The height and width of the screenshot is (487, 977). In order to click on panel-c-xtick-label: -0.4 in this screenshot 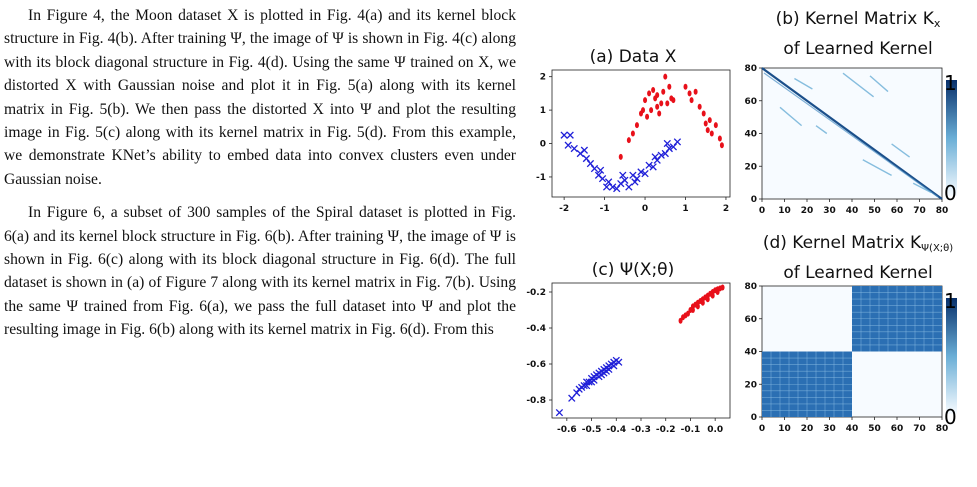, I will do `click(616, 430)`.